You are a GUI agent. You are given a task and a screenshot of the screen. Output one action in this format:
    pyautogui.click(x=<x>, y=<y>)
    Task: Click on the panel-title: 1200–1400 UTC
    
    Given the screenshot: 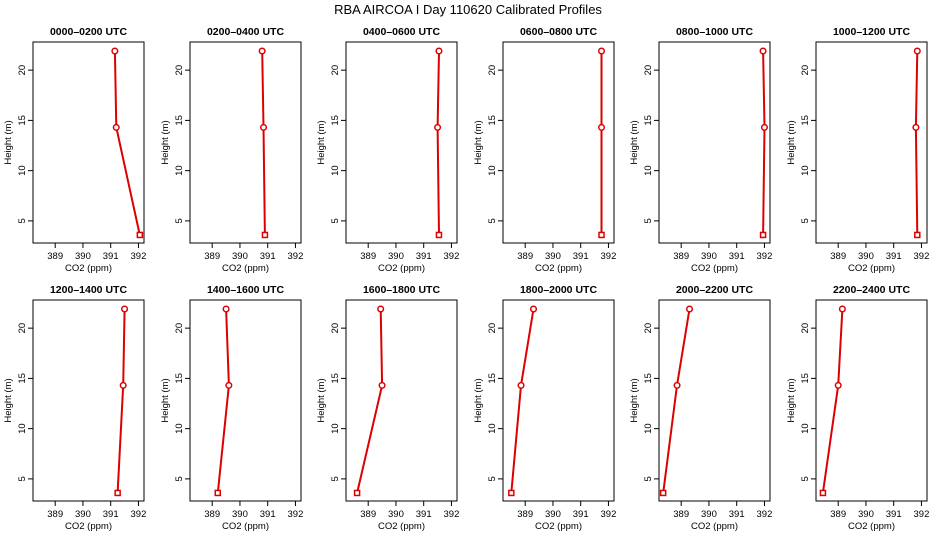 What is the action you would take?
    pyautogui.click(x=88, y=290)
    